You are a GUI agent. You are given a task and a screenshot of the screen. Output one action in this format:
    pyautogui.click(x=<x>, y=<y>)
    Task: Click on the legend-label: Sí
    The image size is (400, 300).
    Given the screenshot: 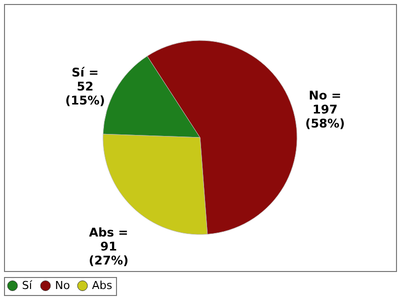 What is the action you would take?
    pyautogui.click(x=27, y=285)
    